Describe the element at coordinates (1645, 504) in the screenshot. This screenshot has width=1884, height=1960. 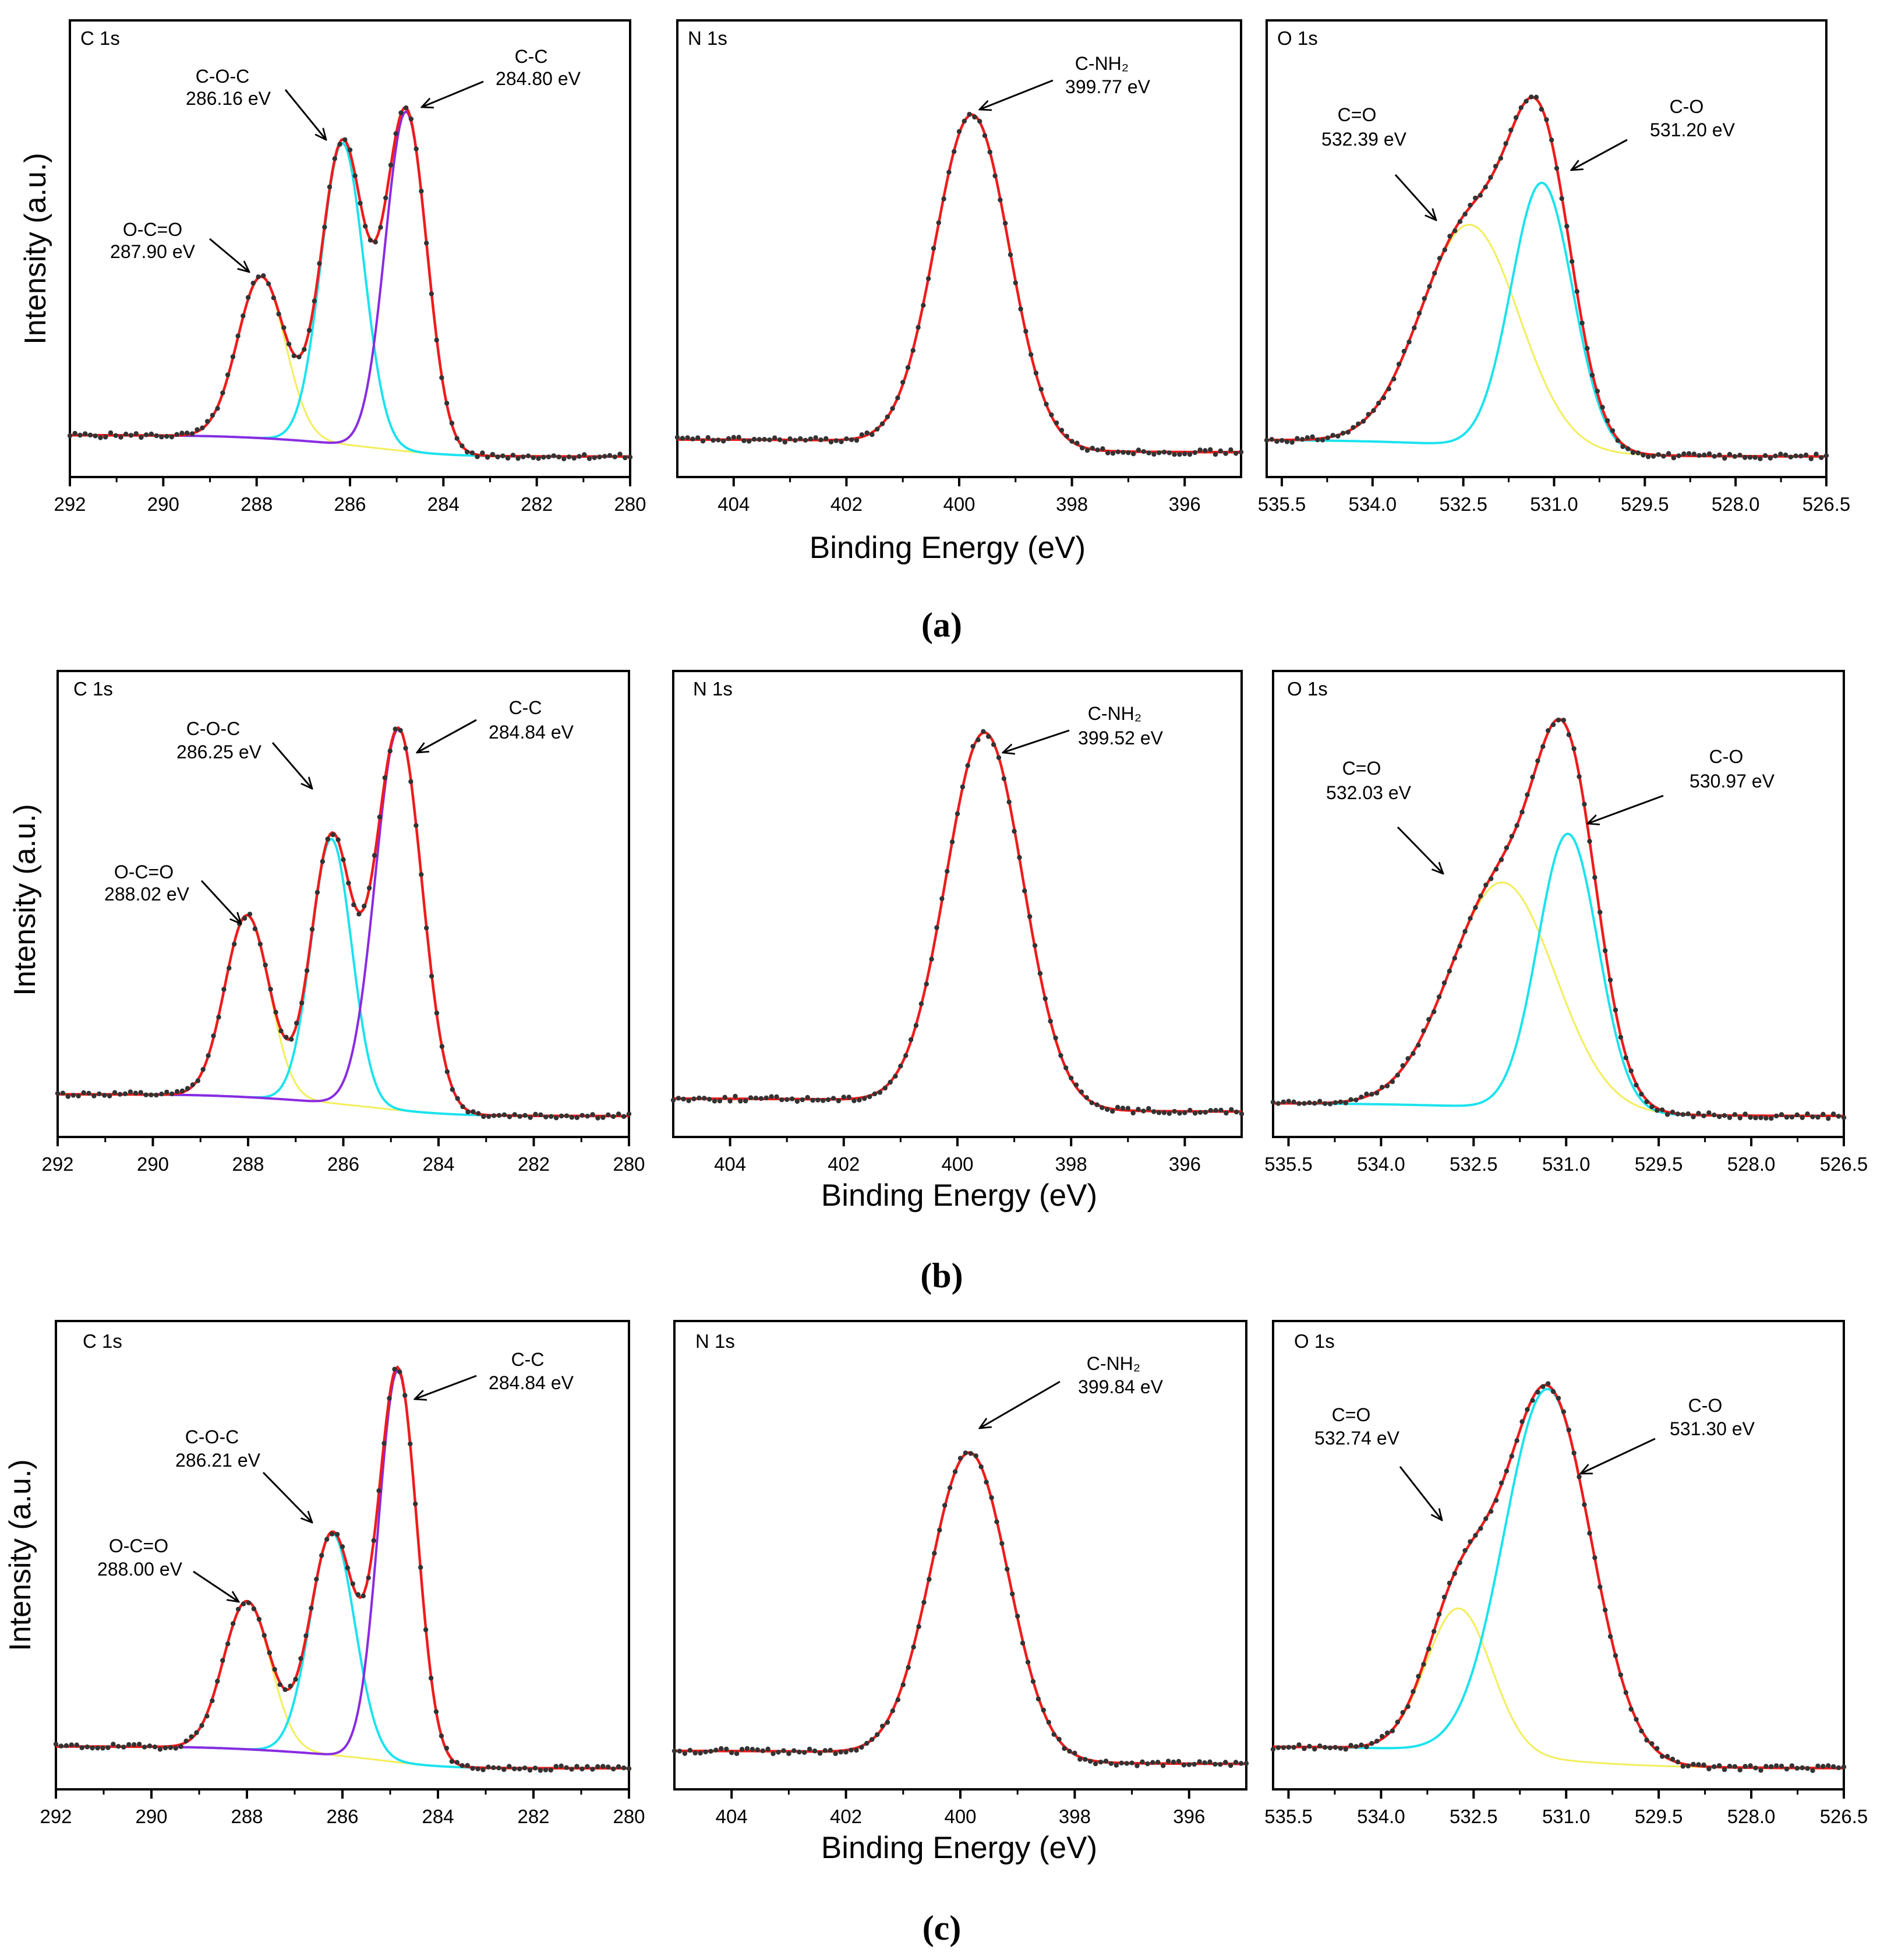
I see `x-tick-label: 529.5` at that location.